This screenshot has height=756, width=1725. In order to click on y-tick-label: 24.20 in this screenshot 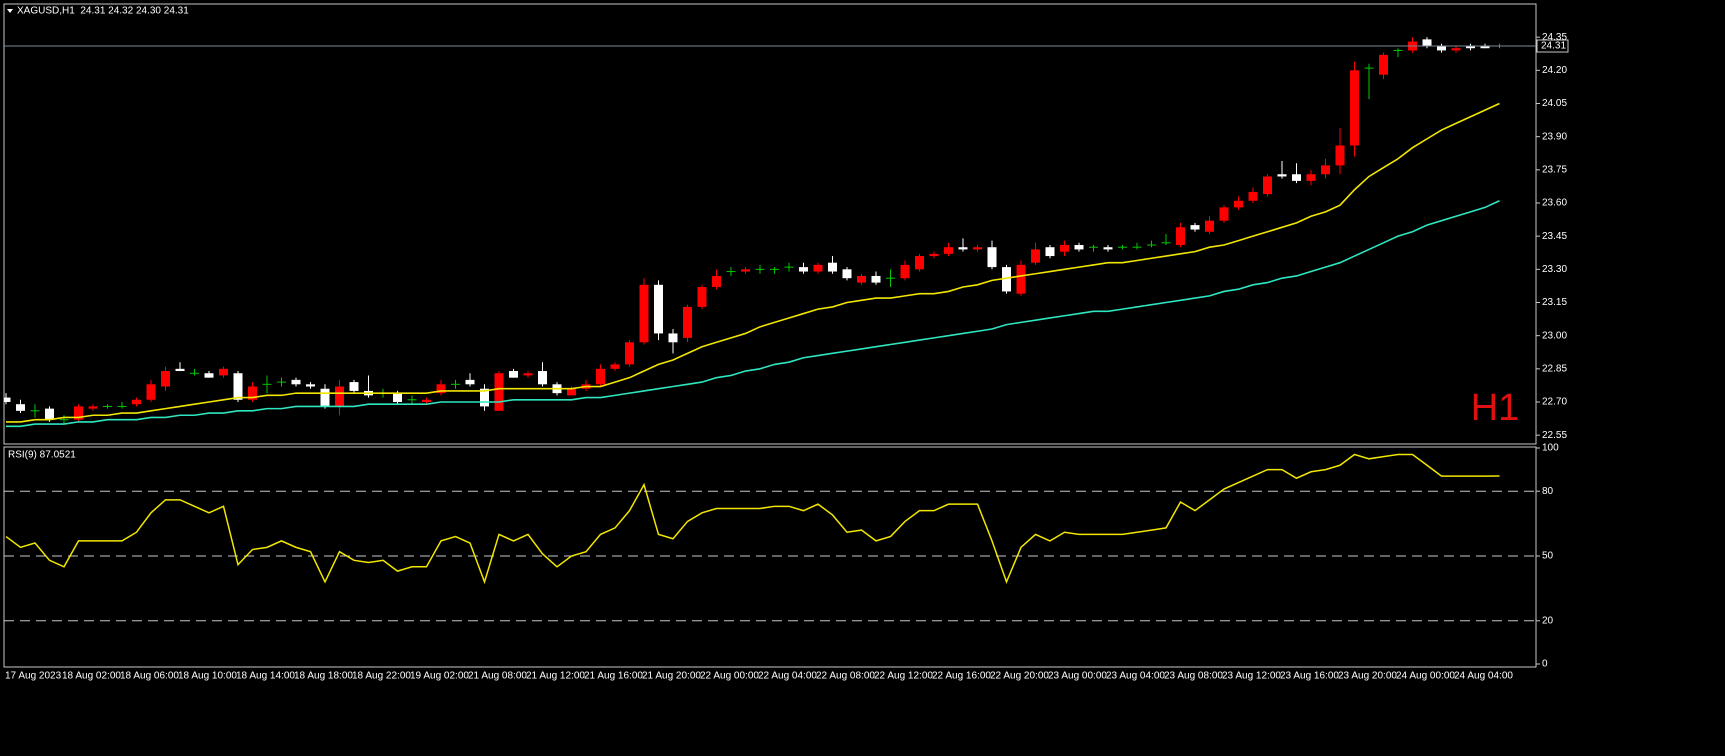, I will do `click(1554, 70)`.